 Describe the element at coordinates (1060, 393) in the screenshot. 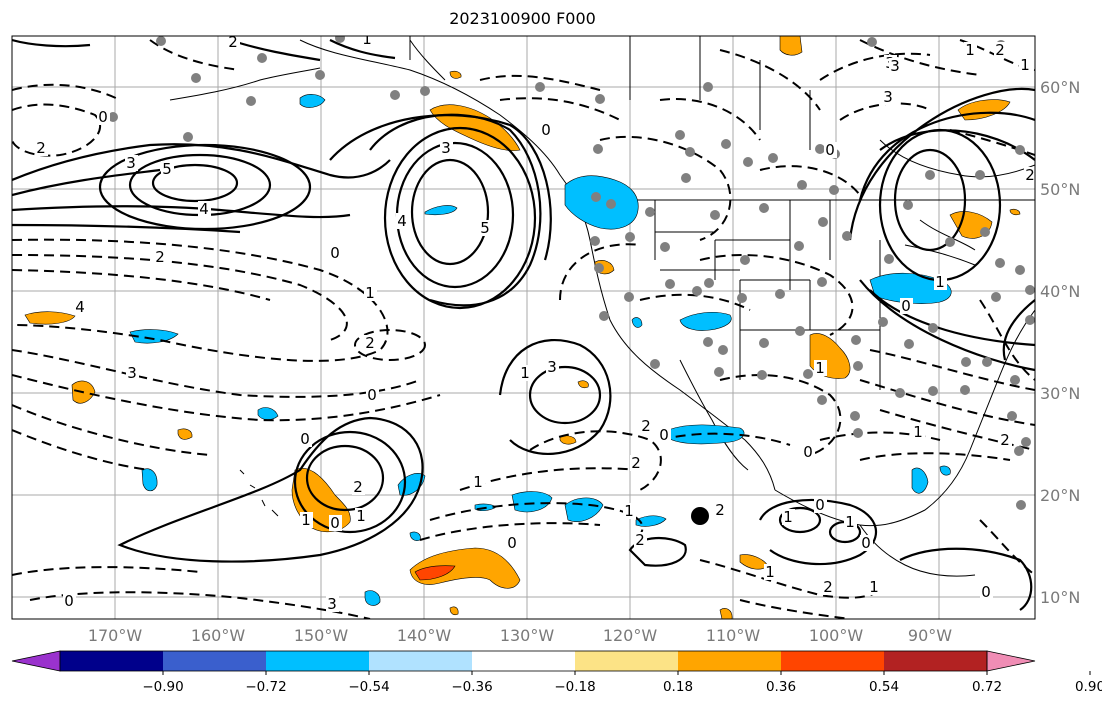

I see `lat-tick-label: 30°N` at that location.